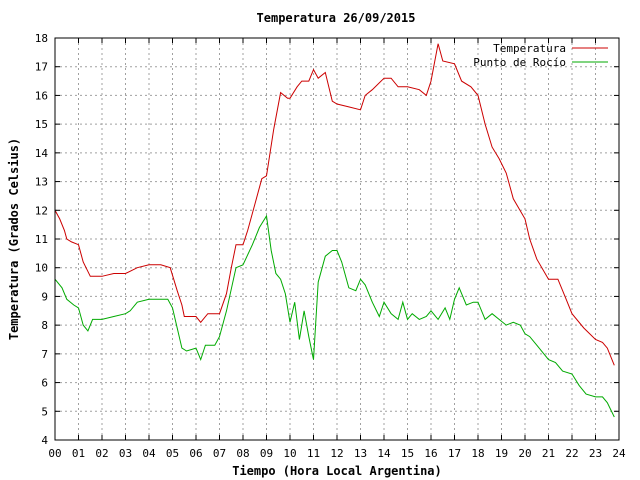 This screenshot has width=640, height=480. What do you see at coordinates (384, 453) in the screenshot?
I see `x-tick-label: 14` at bounding box center [384, 453].